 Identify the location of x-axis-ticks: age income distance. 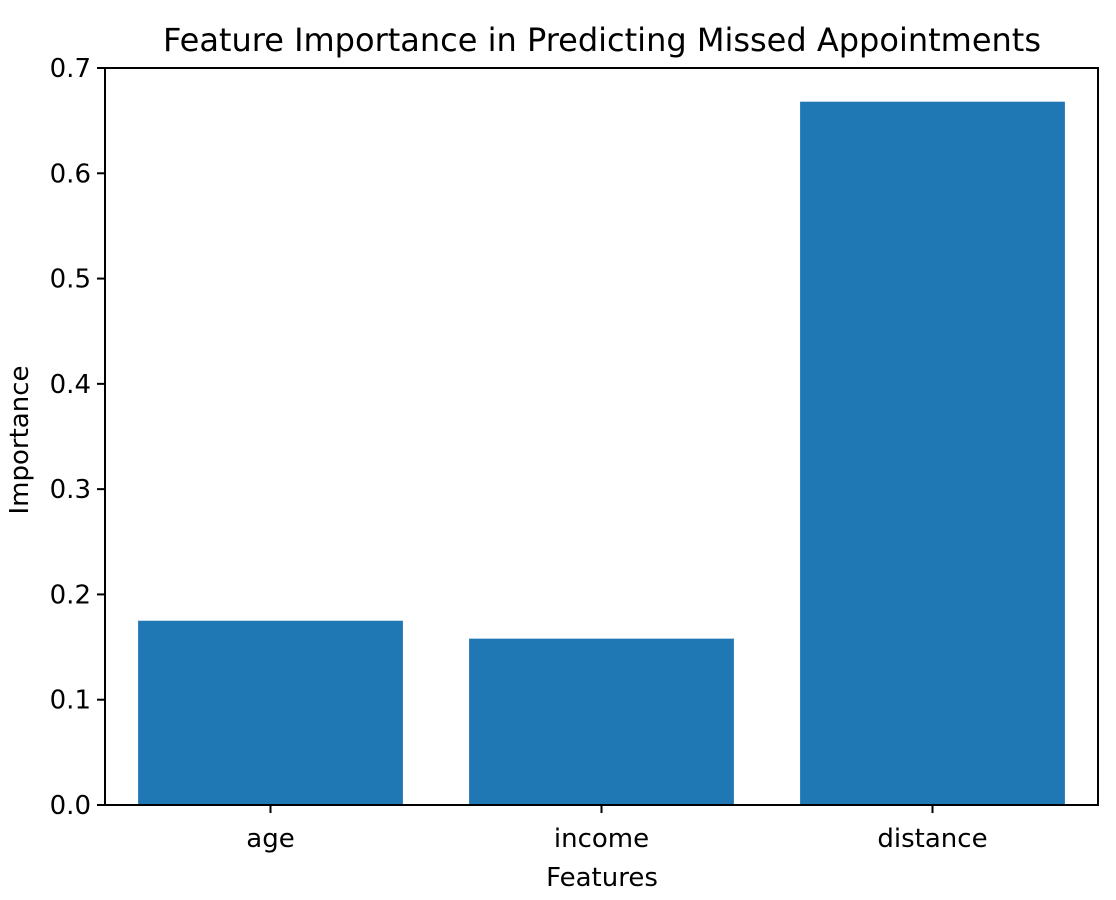
(617, 829).